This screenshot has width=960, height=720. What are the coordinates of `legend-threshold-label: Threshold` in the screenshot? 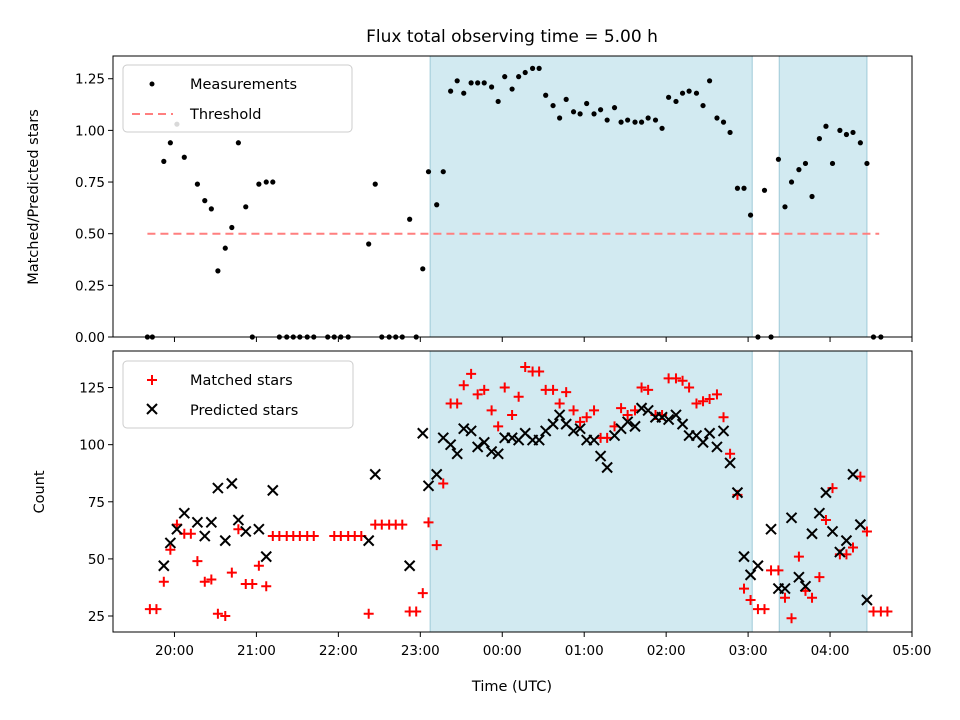 It's located at (225, 115).